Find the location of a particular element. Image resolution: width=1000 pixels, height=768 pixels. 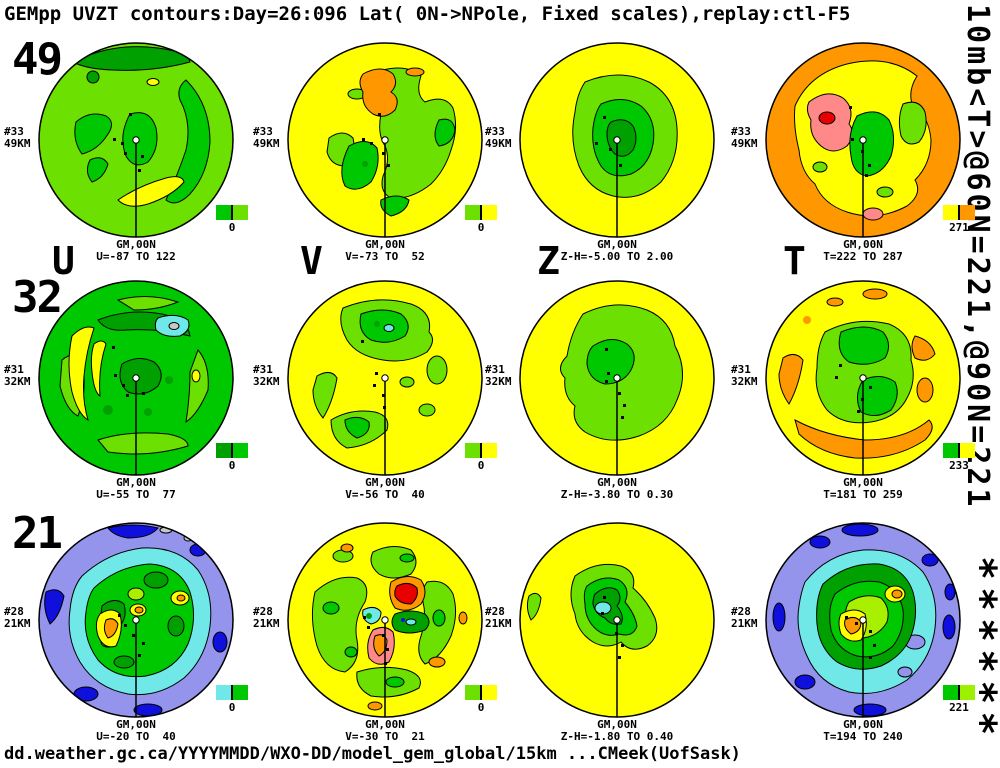

contour-map-21km-t is located at coordinates (863, 620).